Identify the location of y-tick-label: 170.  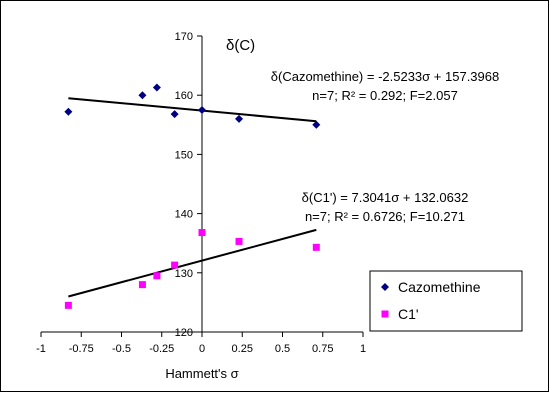
(184, 37).